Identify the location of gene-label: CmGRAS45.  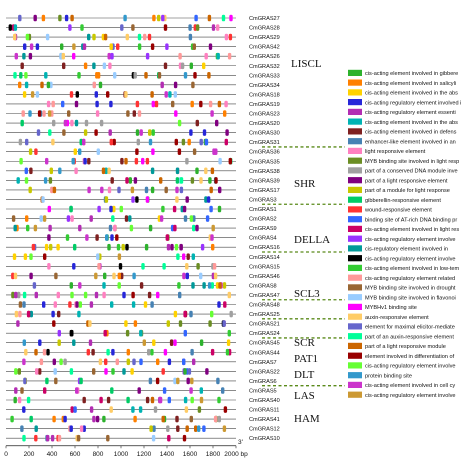
(264, 344).